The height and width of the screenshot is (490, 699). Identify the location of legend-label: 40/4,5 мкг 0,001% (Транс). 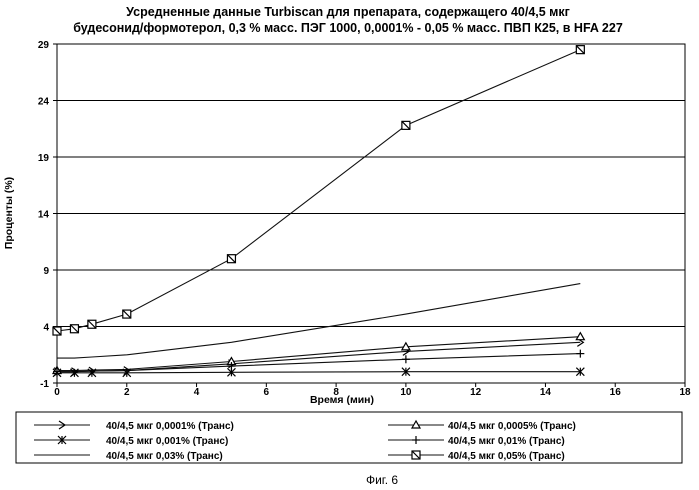
(167, 441).